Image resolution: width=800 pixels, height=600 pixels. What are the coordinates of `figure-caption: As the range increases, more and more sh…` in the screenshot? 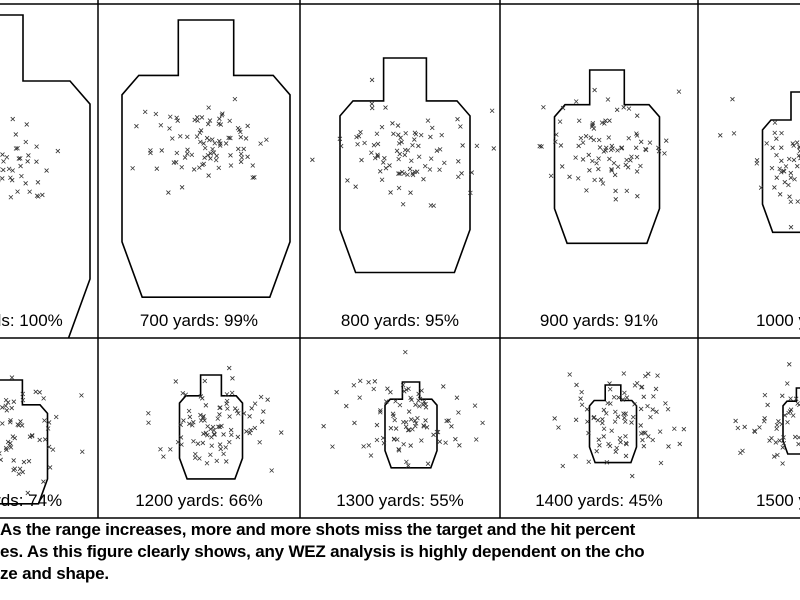 It's located at (400, 552).